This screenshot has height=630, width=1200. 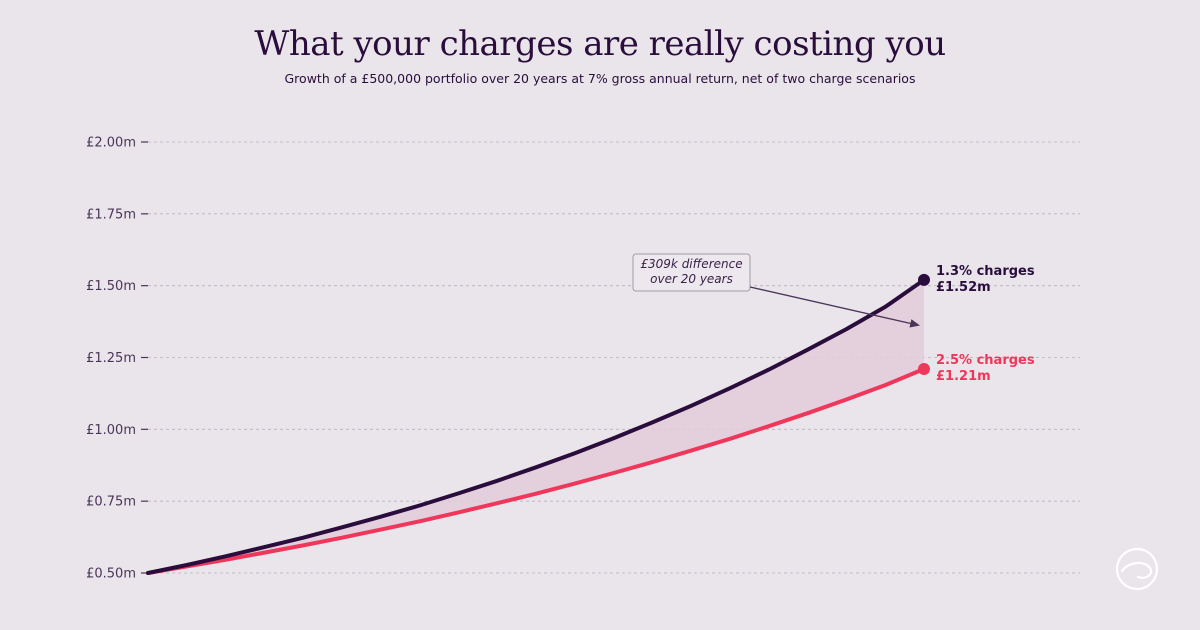 What do you see at coordinates (963, 376) in the screenshot?
I see `series-end-label-value: £1.21m` at bounding box center [963, 376].